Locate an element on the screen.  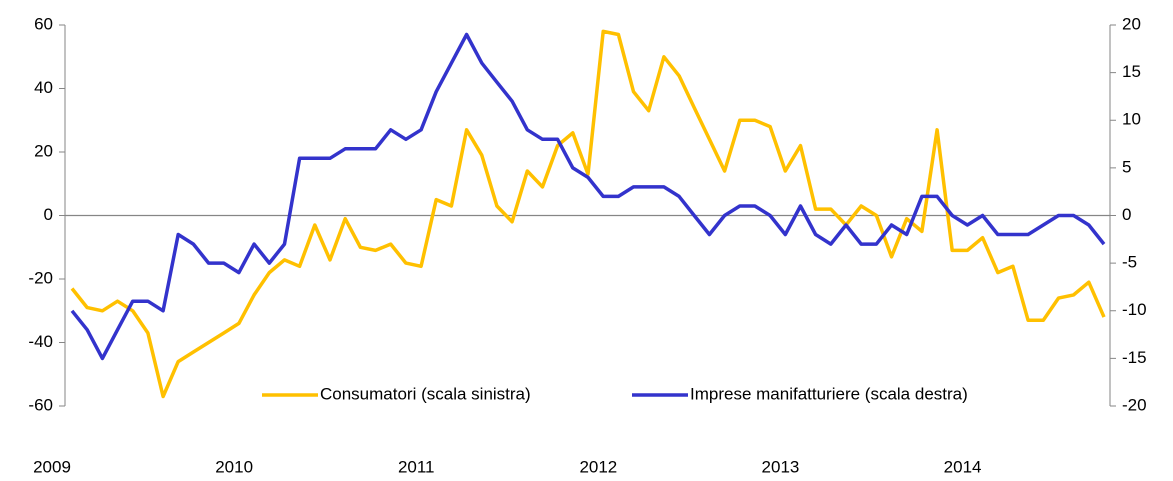
y2-tick-label: -15 is located at coordinates (1134, 357).